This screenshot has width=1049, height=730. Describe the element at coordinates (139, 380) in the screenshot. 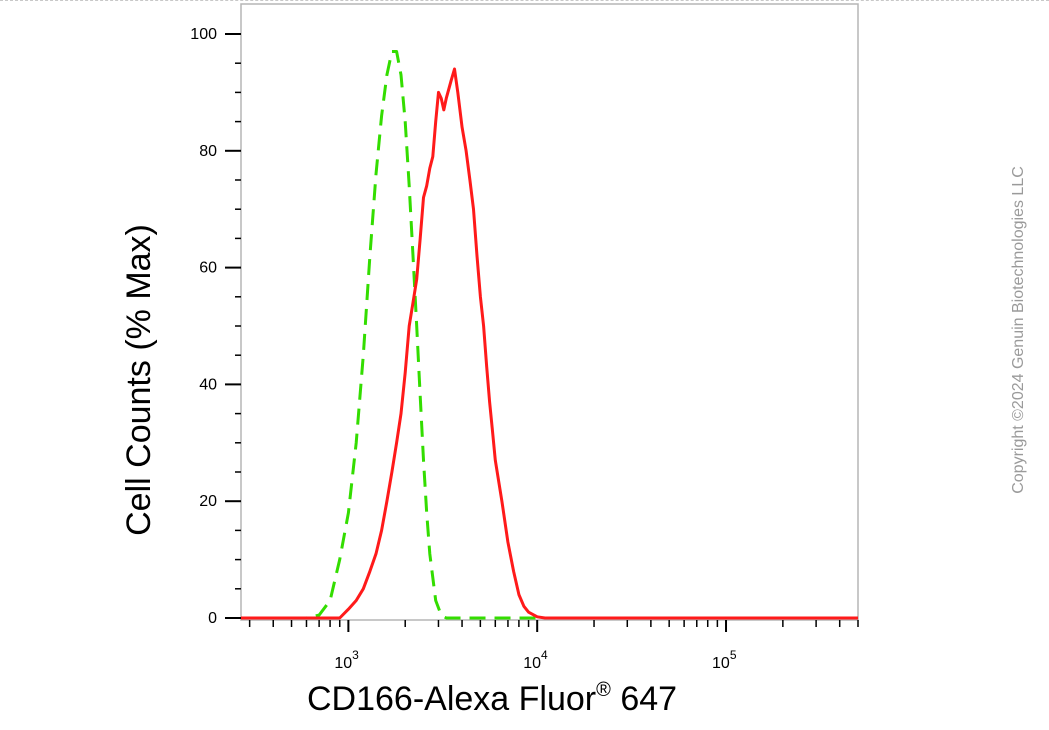

I see `y-axis-label: Cell Counts (% Max)` at that location.